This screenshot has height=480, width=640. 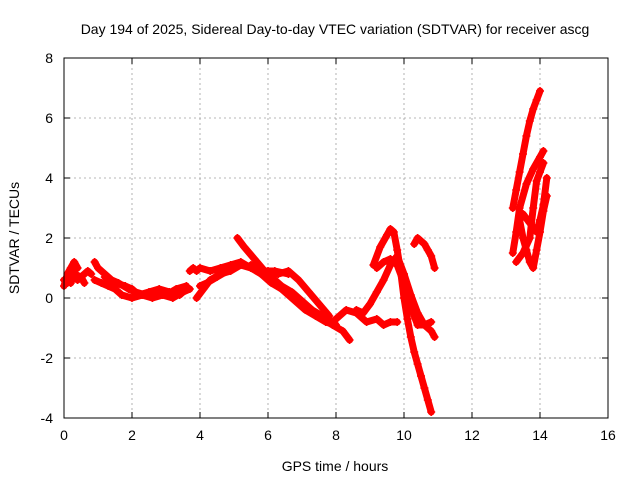 I want to click on y-tick-label: 2, so click(x=49, y=238).